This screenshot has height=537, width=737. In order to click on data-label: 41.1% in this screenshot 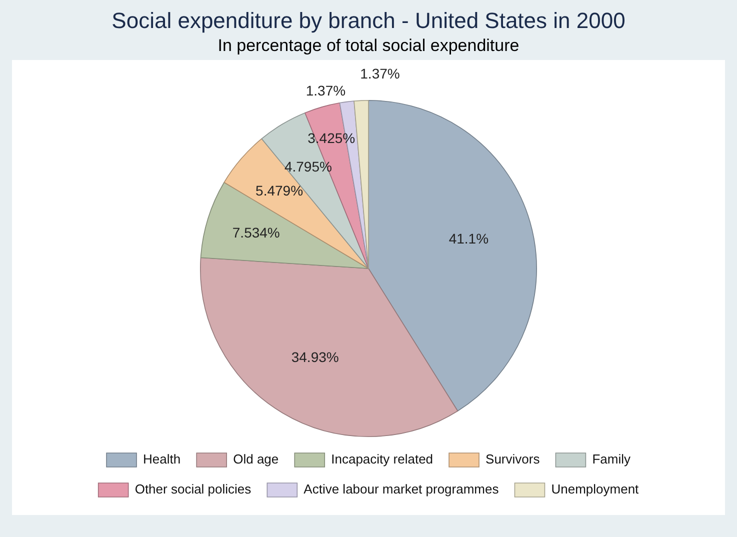, I will do `click(468, 238)`.